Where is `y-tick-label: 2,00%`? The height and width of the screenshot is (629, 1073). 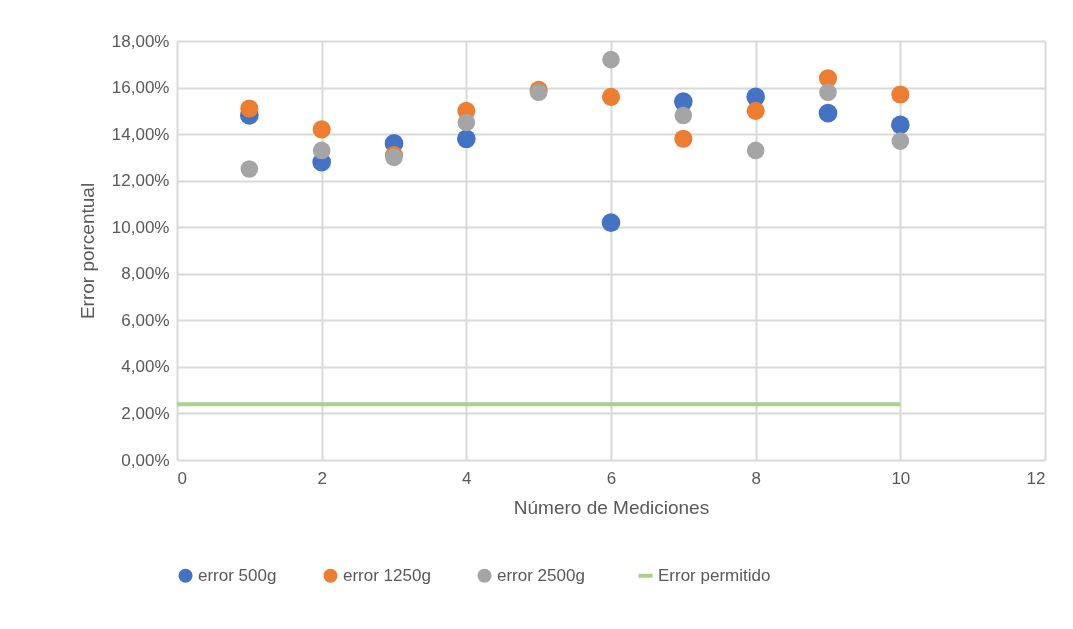
y-tick-label: 2,00% is located at coordinates (145, 413).